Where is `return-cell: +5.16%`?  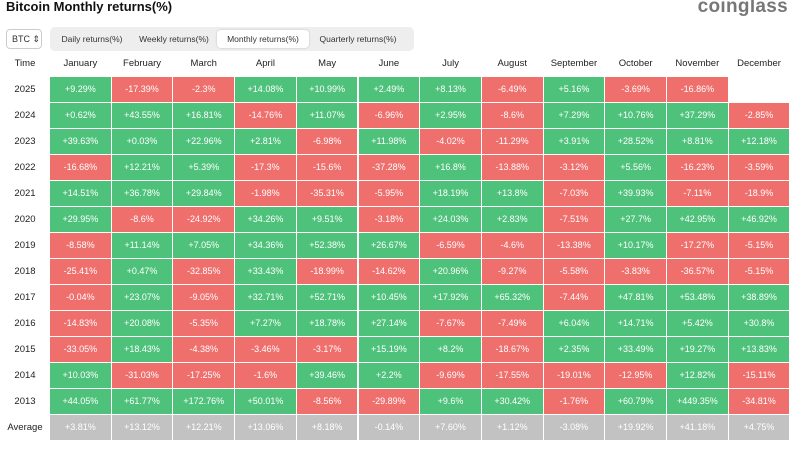
return-cell: +5.16% is located at coordinates (574, 89).